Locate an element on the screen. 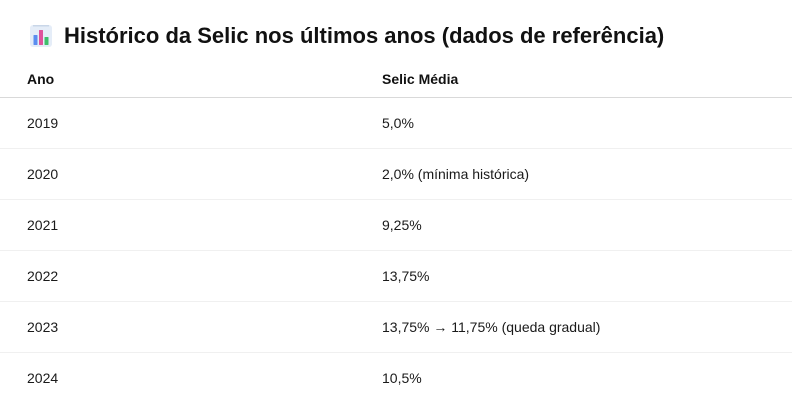 Image resolution: width=792 pixels, height=410 pixels. cell-ano: 2023 is located at coordinates (191, 327).